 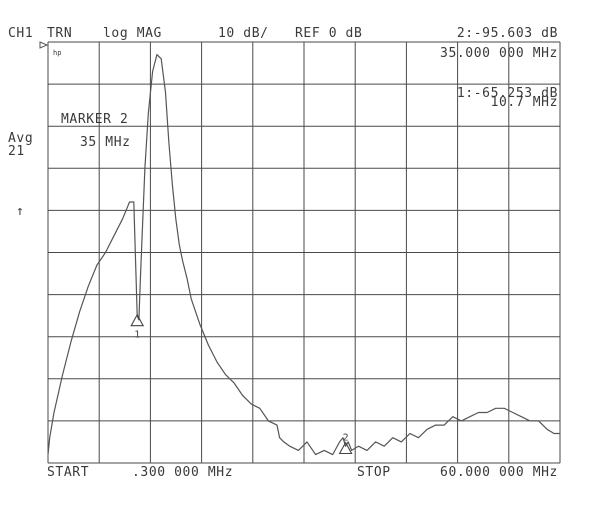 What do you see at coordinates (105, 142) in the screenshot?
I see `marker-label-frequency: 35 MHz` at bounding box center [105, 142].